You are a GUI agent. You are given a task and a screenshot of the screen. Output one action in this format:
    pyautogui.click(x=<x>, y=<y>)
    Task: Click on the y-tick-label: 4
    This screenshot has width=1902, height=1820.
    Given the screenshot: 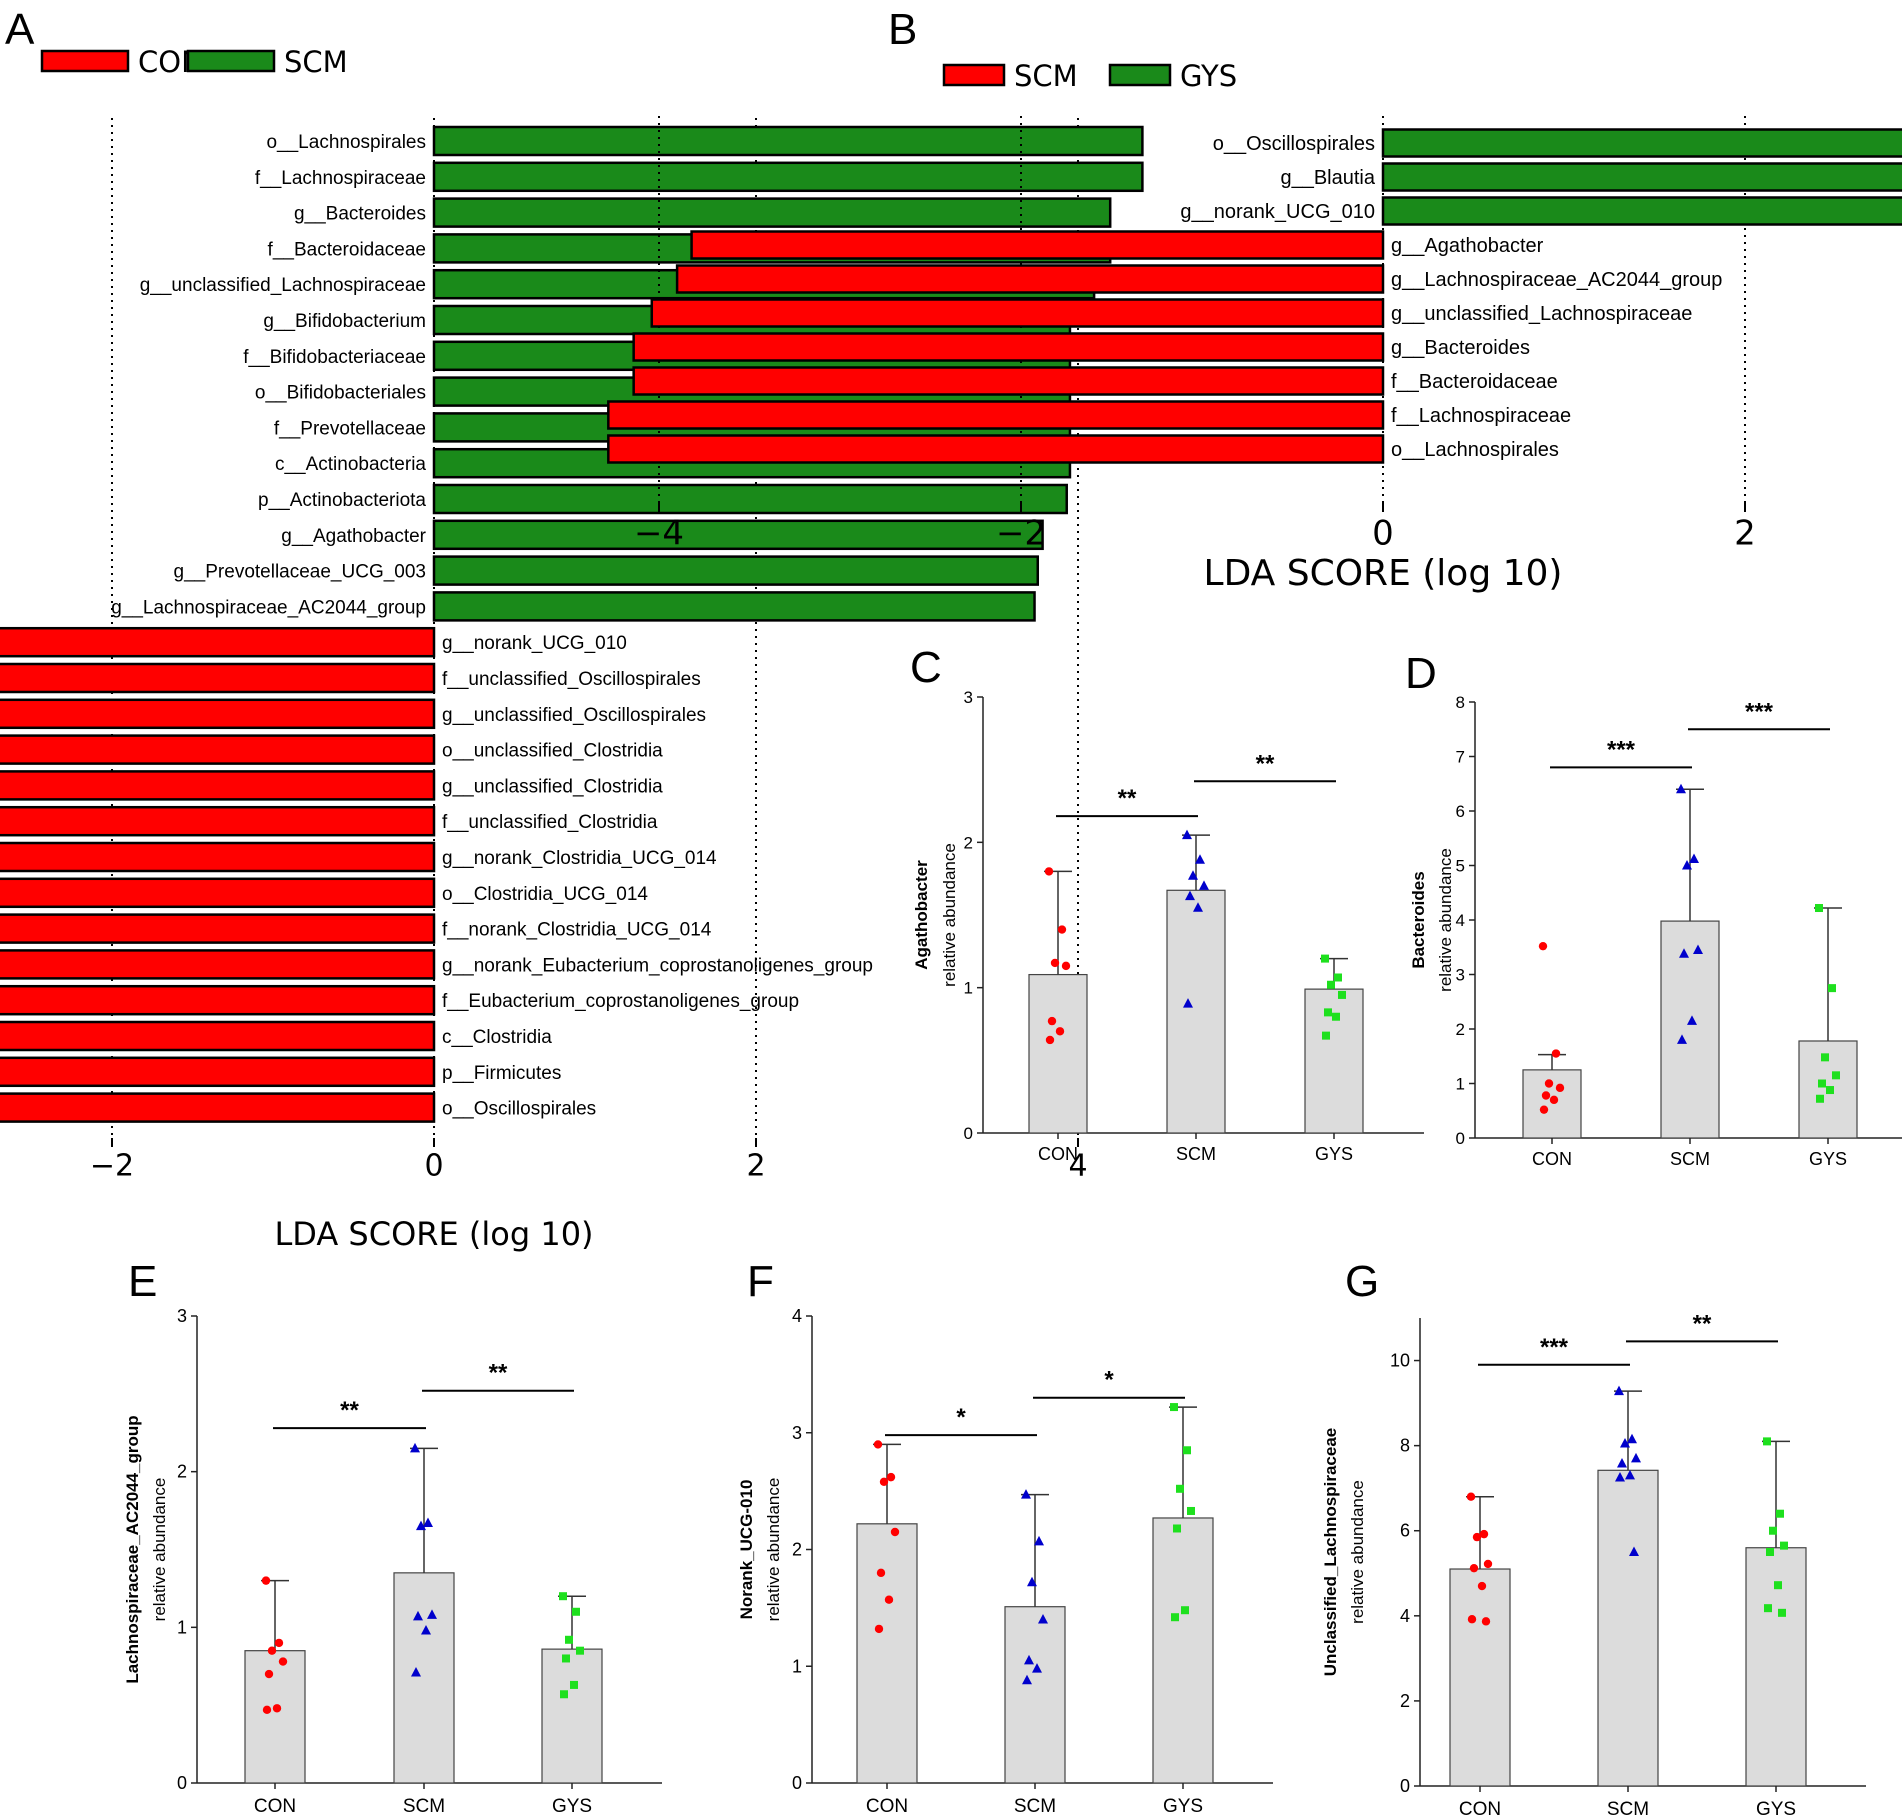 What is the action you would take?
    pyautogui.click(x=1405, y=1616)
    